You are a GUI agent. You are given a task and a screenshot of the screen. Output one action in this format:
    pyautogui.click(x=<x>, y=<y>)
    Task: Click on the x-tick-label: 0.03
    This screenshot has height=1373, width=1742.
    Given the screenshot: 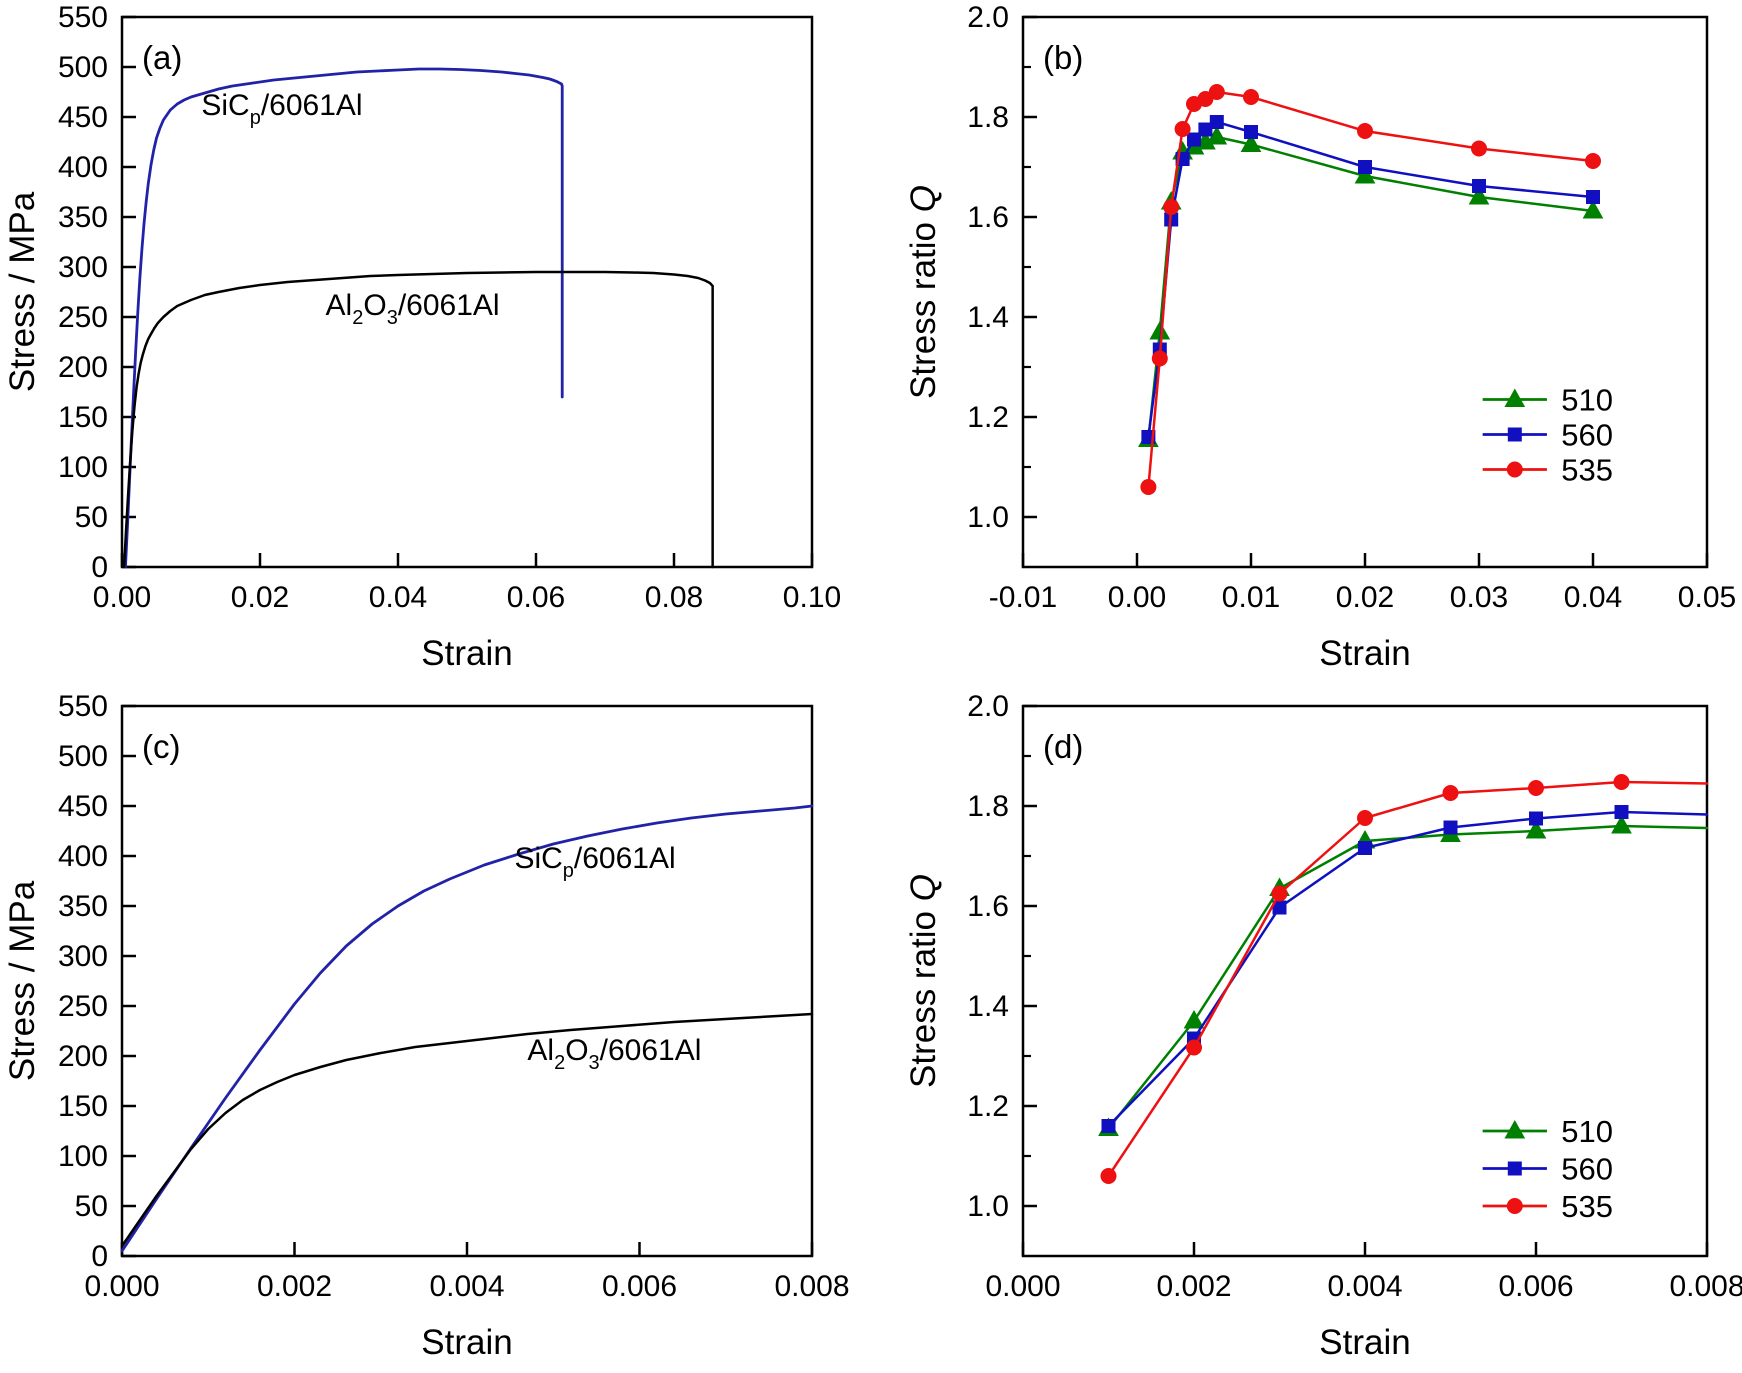 What is the action you would take?
    pyautogui.click(x=1479, y=597)
    